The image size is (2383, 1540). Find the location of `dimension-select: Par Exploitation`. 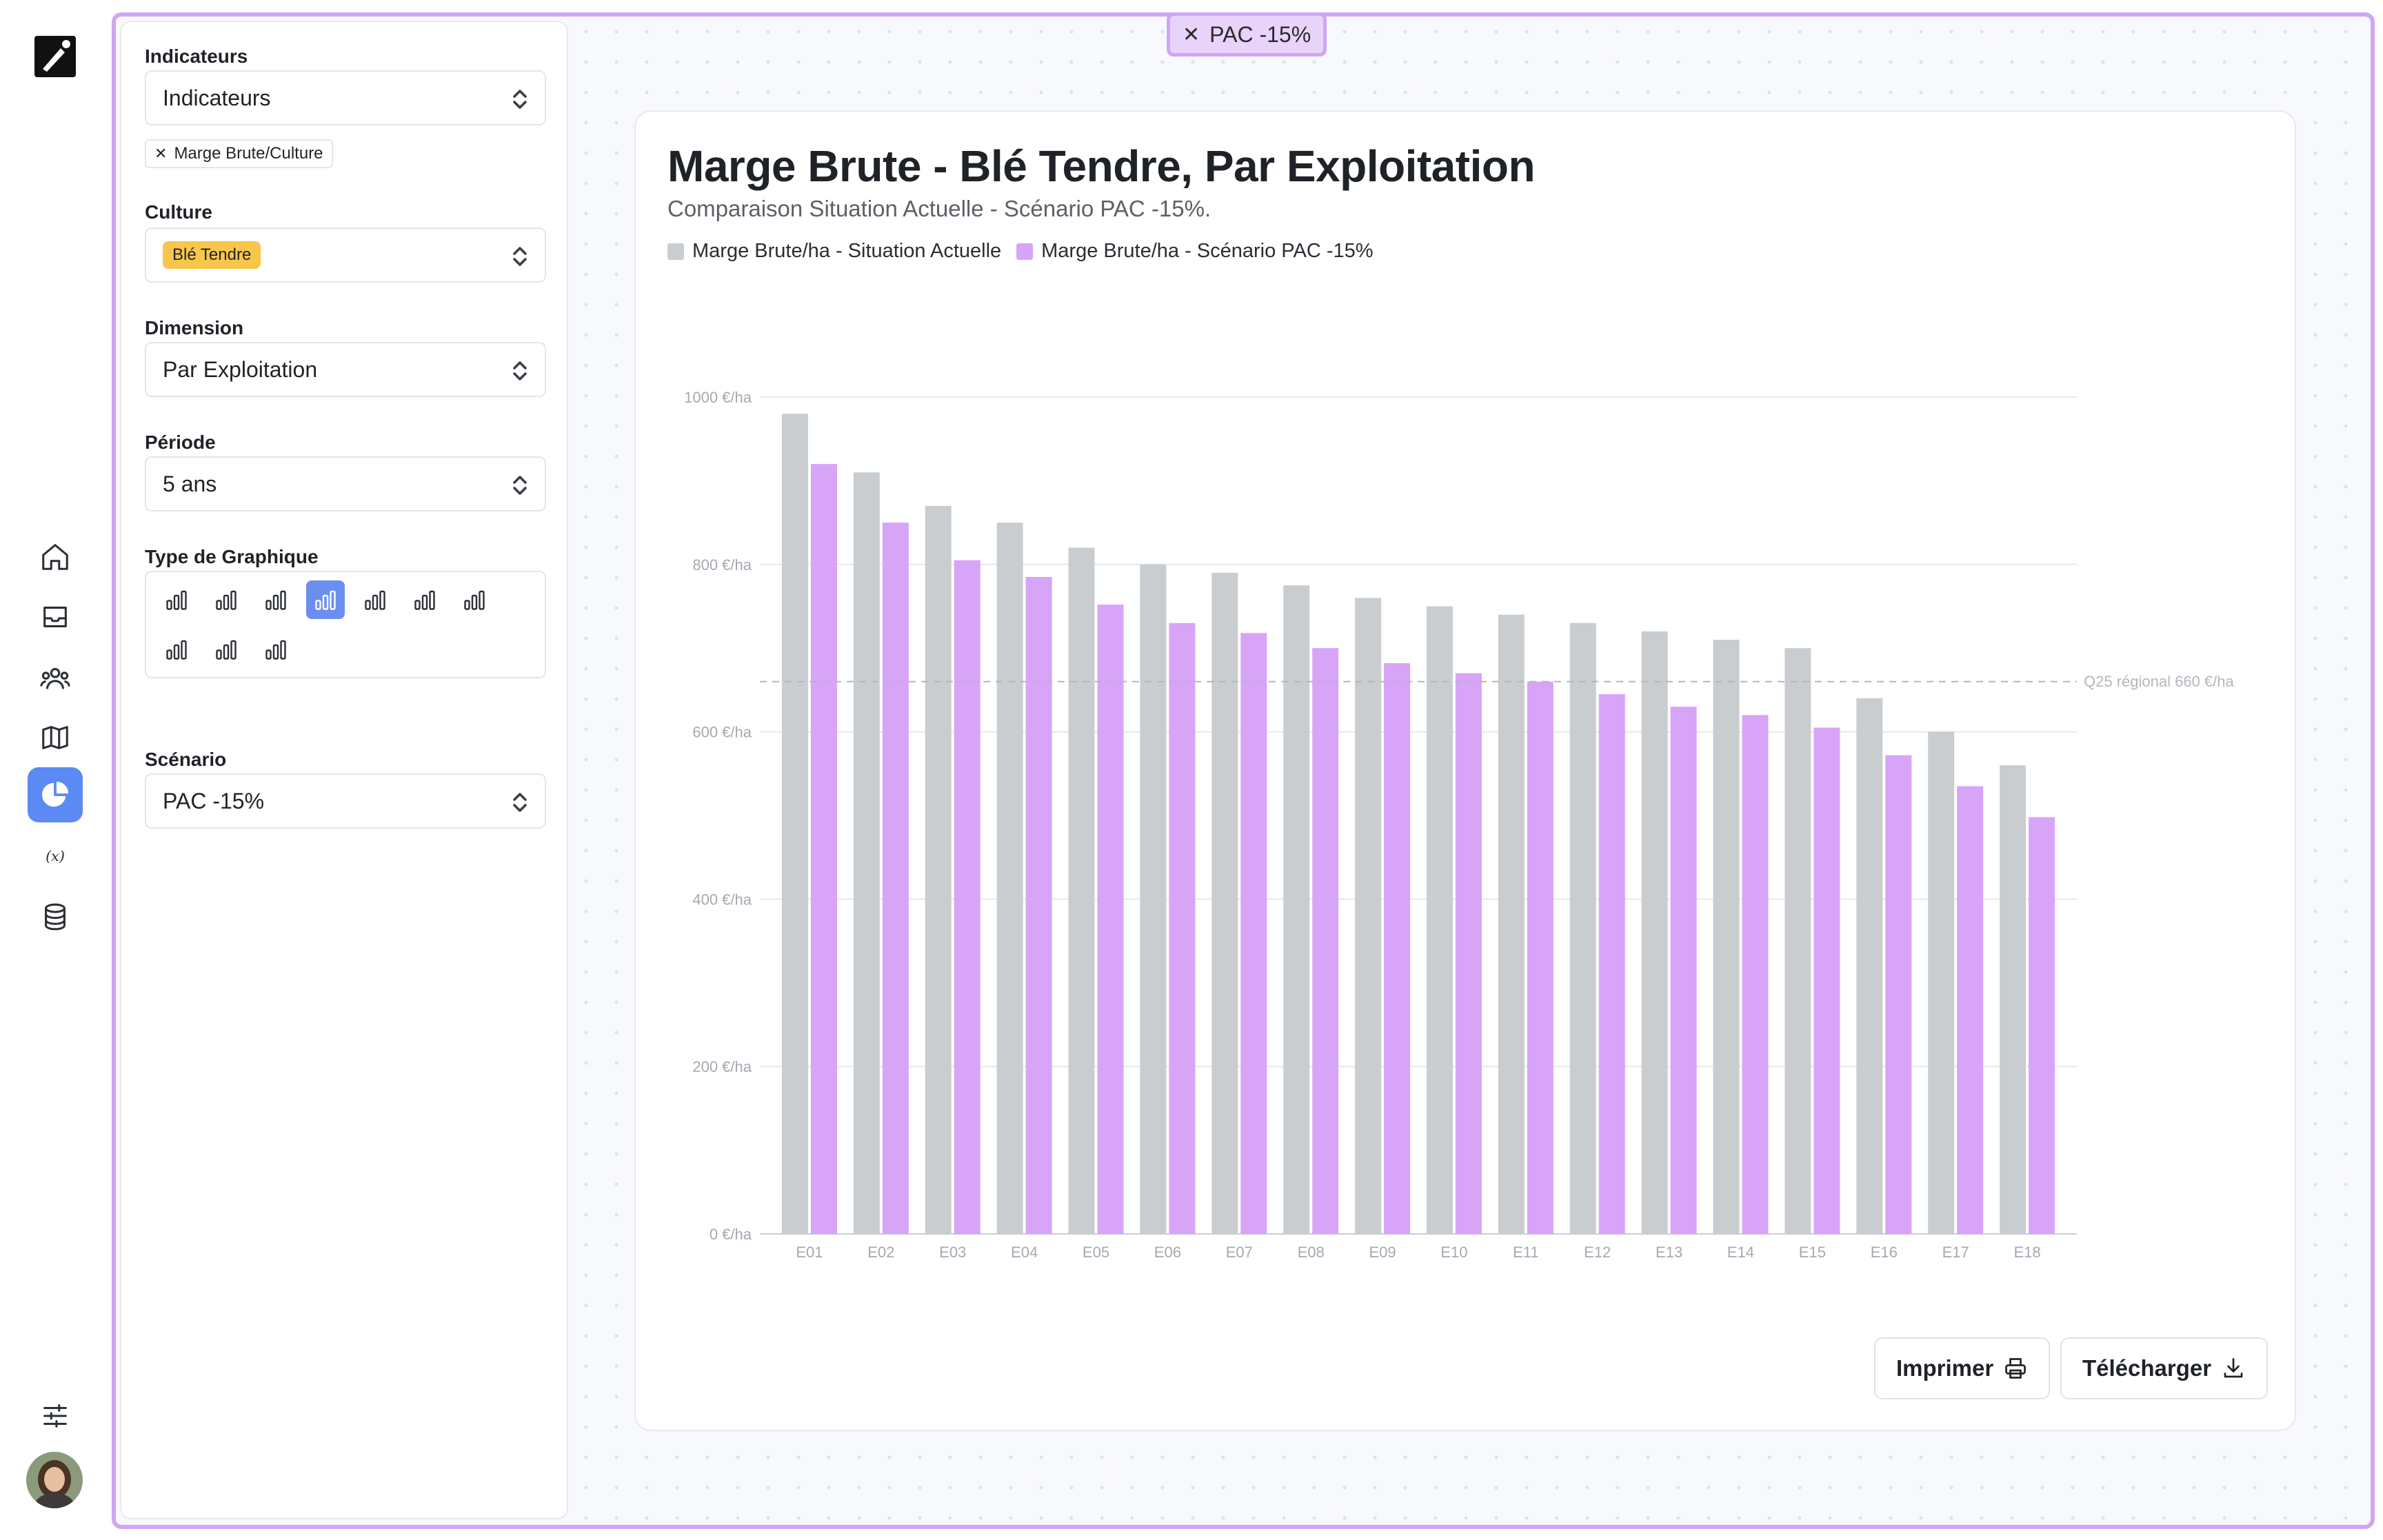

dimension-select: Par Exploitation is located at coordinates (345, 370).